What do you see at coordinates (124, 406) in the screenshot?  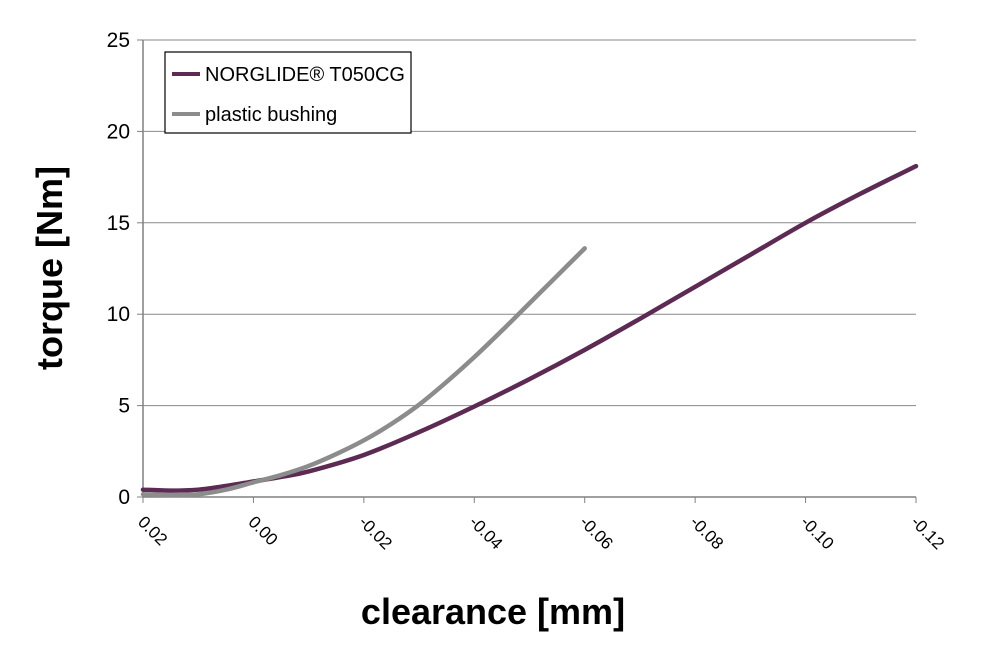 I see `y-tick-label: 5` at bounding box center [124, 406].